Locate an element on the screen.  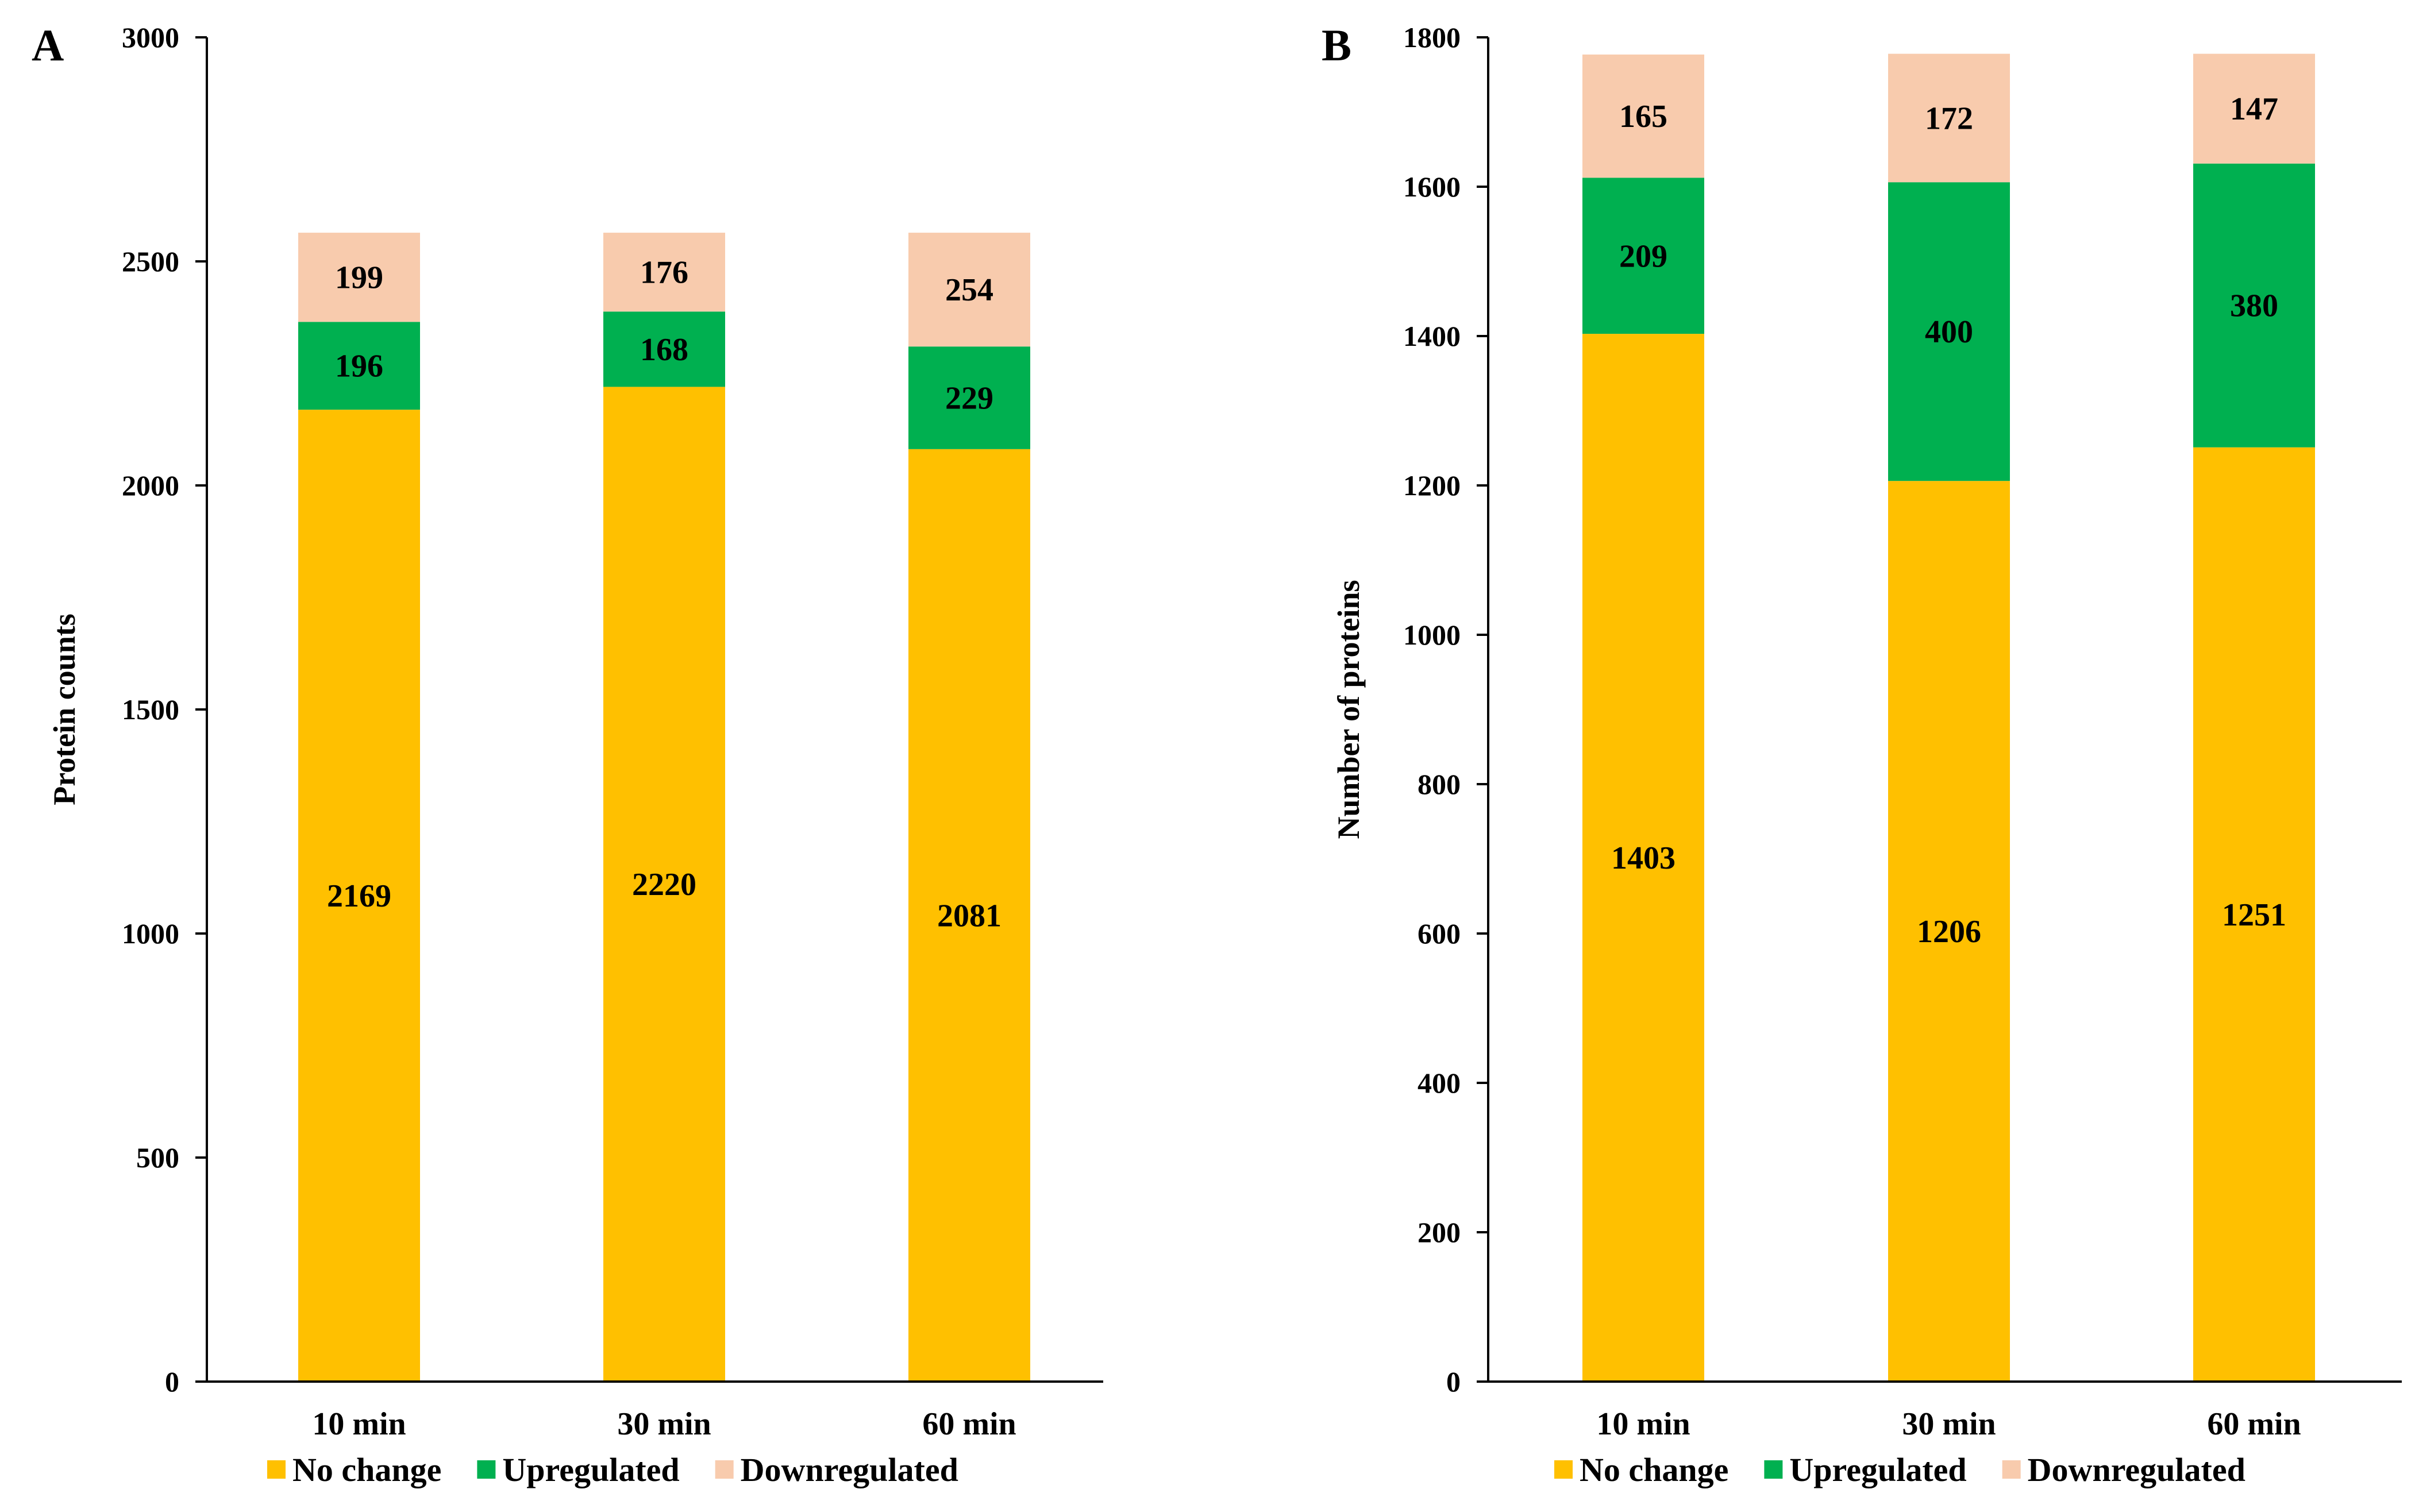
y-tick-label-a-6: 3000 is located at coordinates (150, 37).